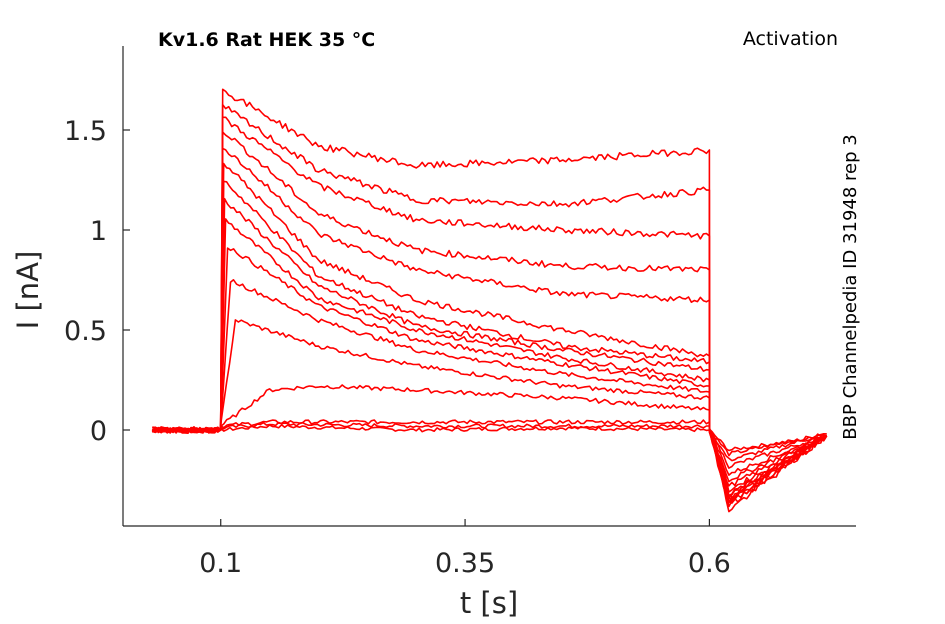 The height and width of the screenshot is (624, 945). I want to click on y-axis-label: I [nA], so click(28, 290).